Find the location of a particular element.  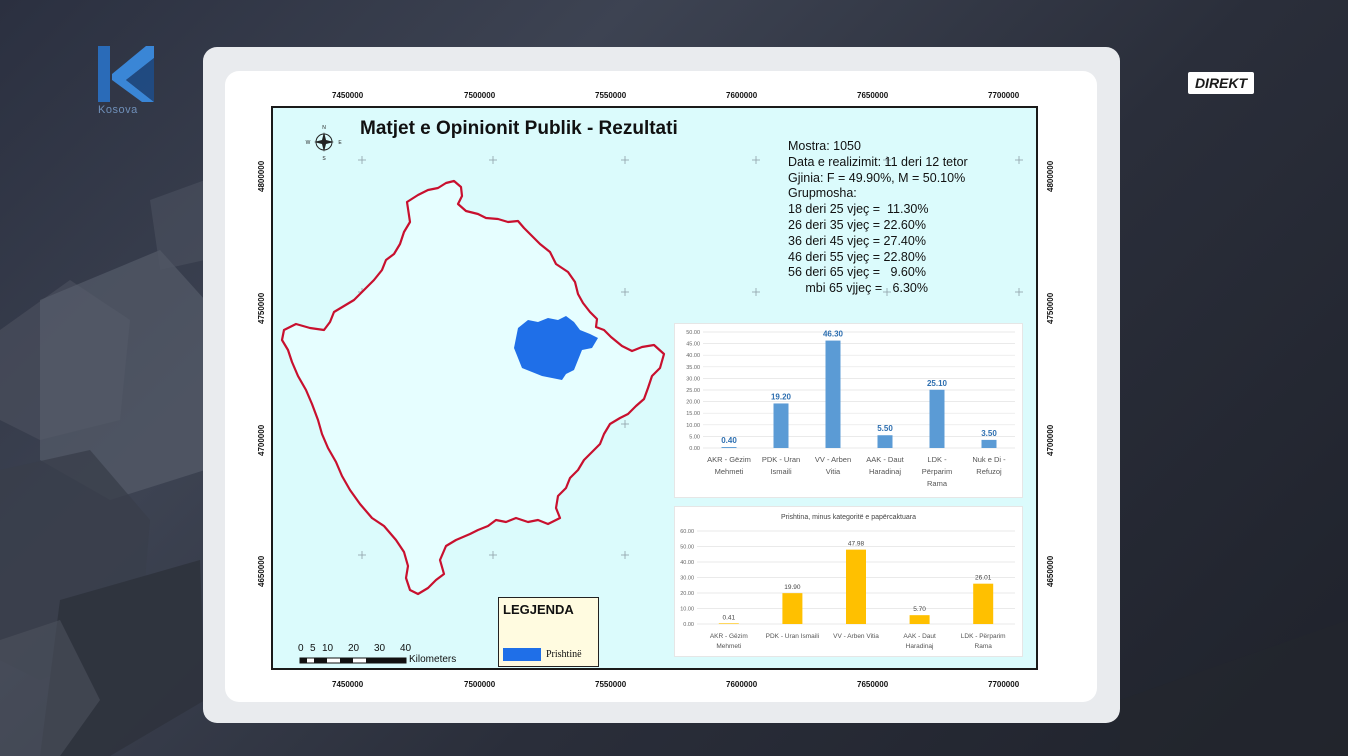

map-title: Matjet e Opinionit Publik - Rezultati is located at coordinates (519, 128).